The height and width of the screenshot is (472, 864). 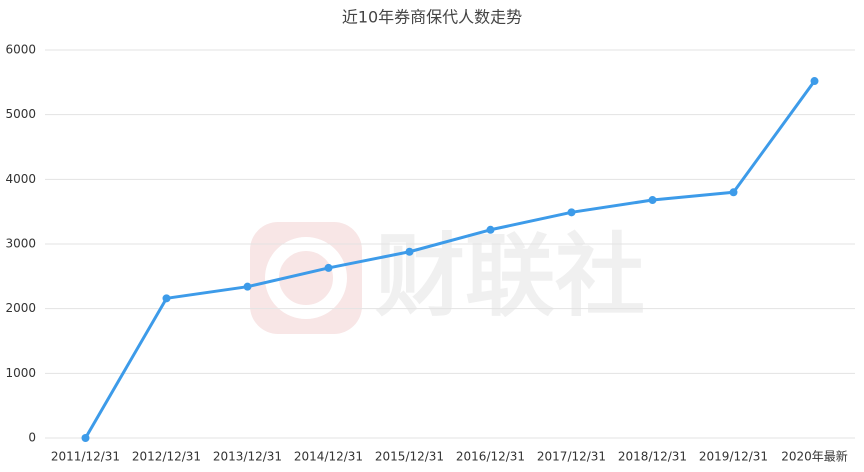 What do you see at coordinates (20, 179) in the screenshot?
I see `y-tick-label: 4000` at bounding box center [20, 179].